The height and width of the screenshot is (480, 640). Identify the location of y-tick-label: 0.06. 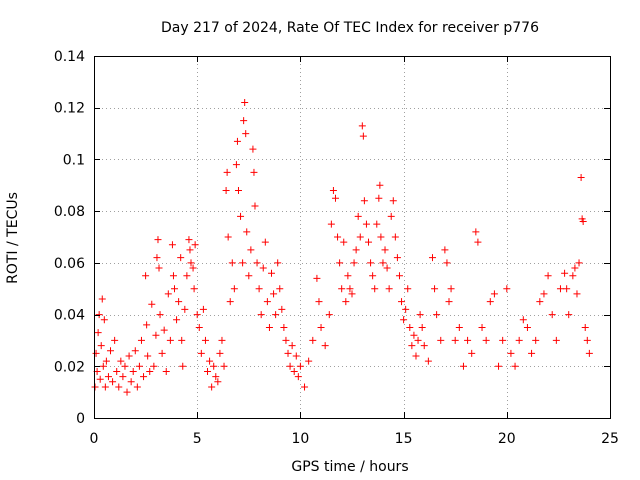
(69, 264).